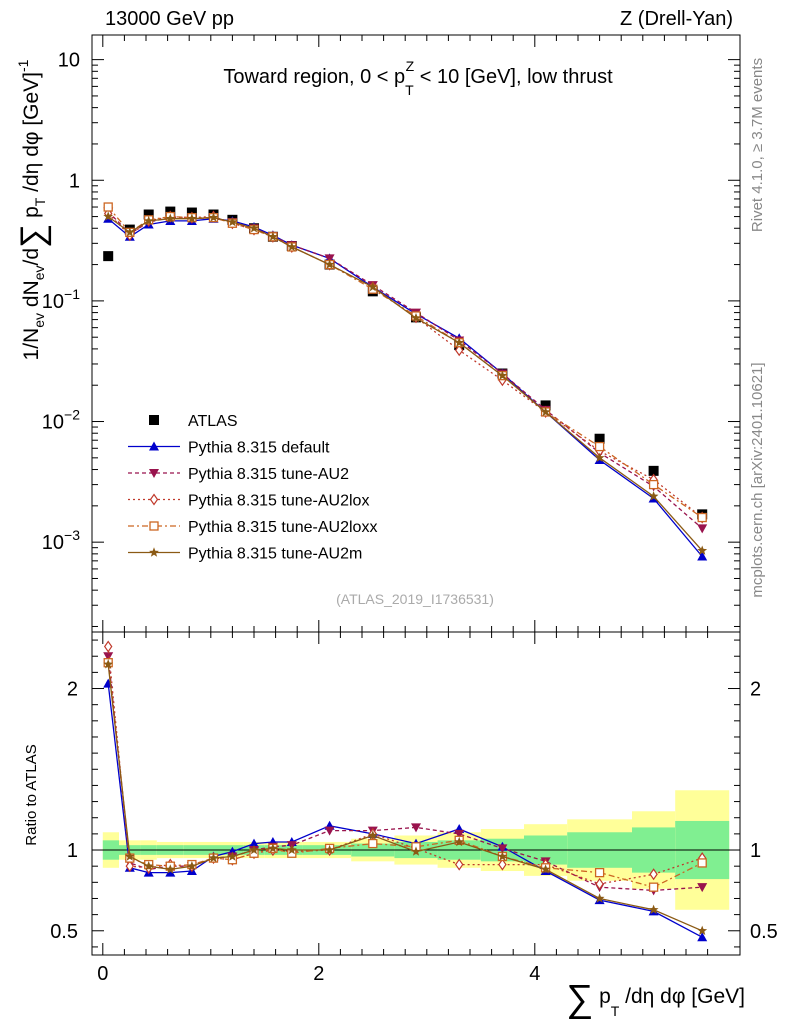 The height and width of the screenshot is (1024, 786). Describe the element at coordinates (61, 420) in the screenshot. I see `y-tick-label: 10⁻²` at that location.